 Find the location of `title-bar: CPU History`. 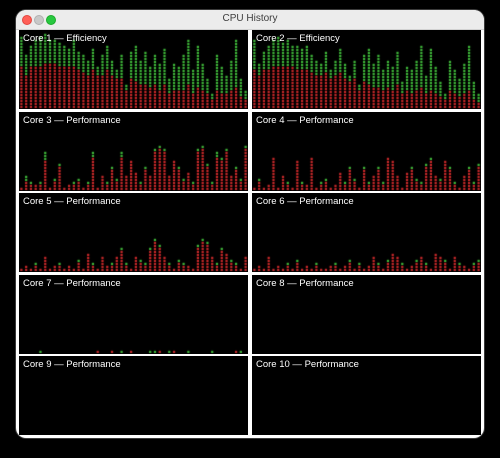

title-bar: CPU History is located at coordinates (250, 20).